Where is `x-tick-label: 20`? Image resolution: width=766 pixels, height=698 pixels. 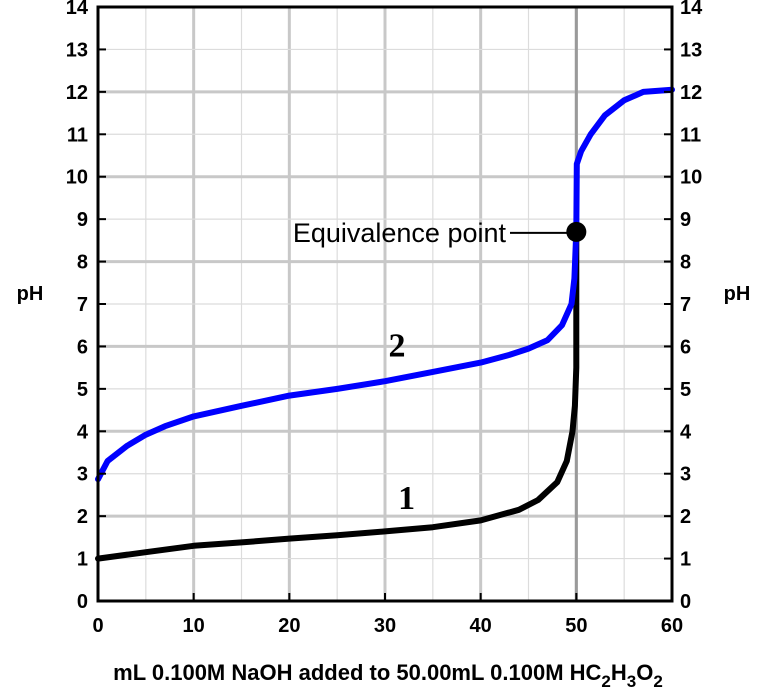
x-tick-label: 20 is located at coordinates (289, 626).